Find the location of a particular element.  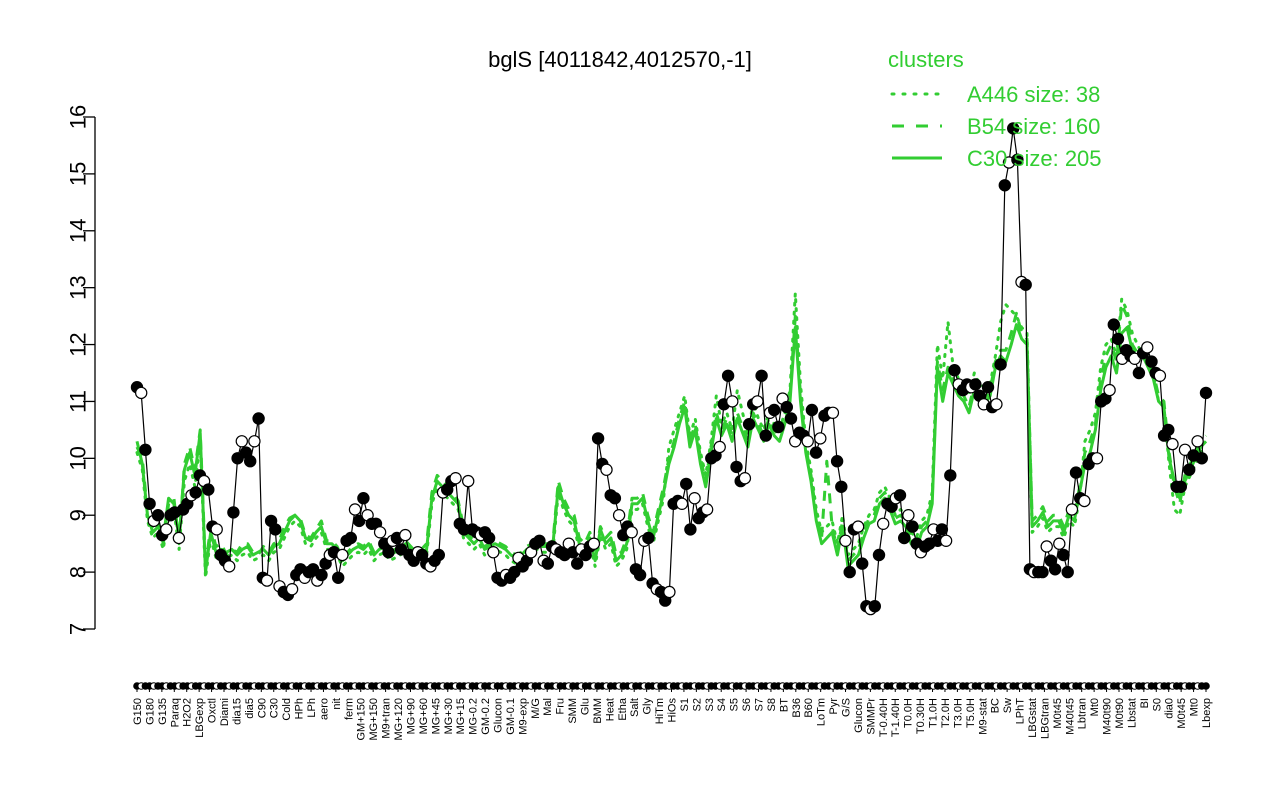

x-tick-label: Lbtran is located at coordinates (1083, 713).